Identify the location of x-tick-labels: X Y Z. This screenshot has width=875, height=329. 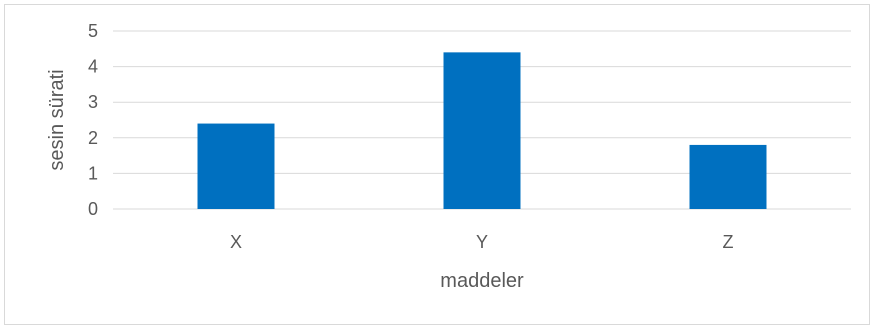
(482, 242).